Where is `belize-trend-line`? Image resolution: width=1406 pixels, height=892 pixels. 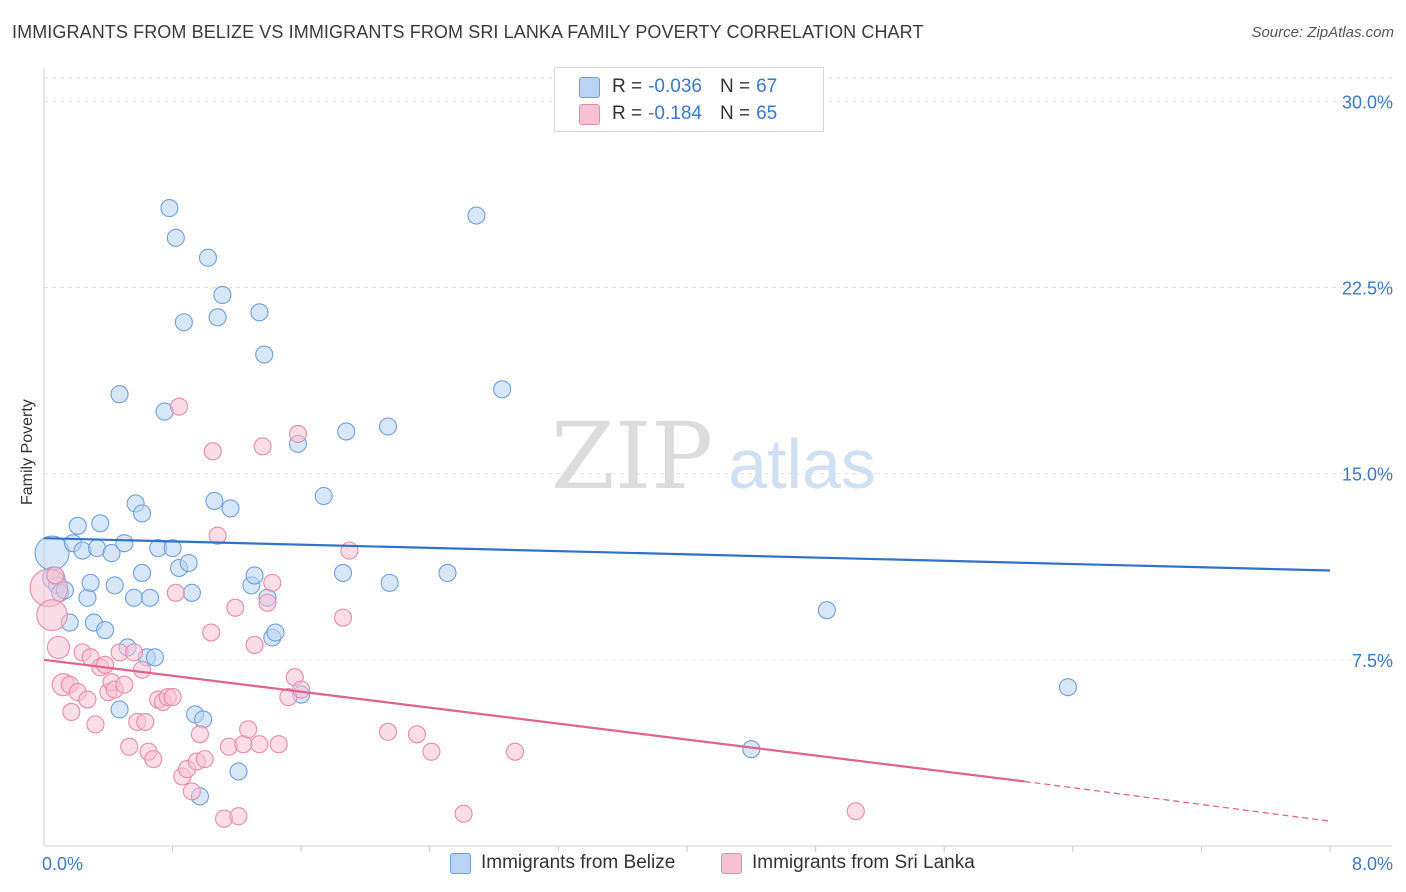
belize-trend-line is located at coordinates (687, 554).